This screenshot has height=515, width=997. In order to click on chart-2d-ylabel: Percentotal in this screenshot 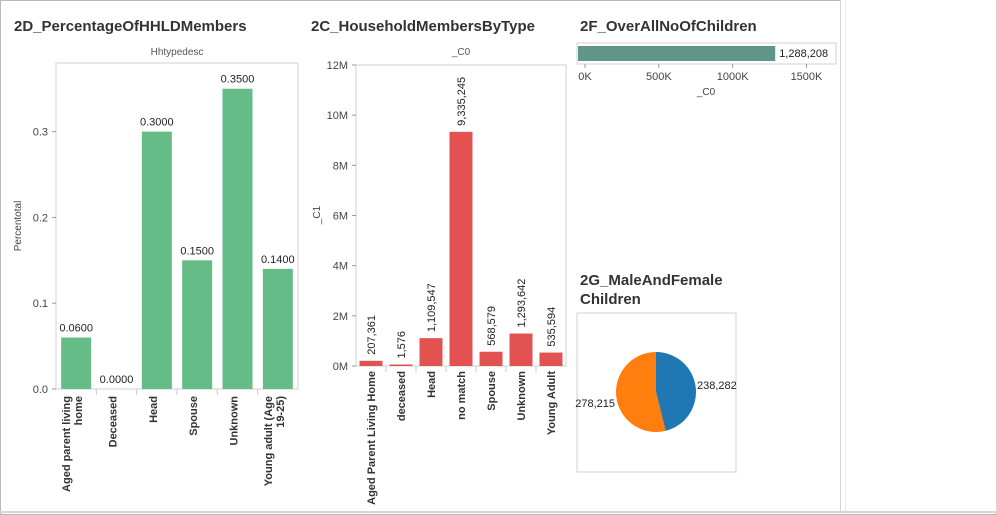, I will do `click(18, 226)`.